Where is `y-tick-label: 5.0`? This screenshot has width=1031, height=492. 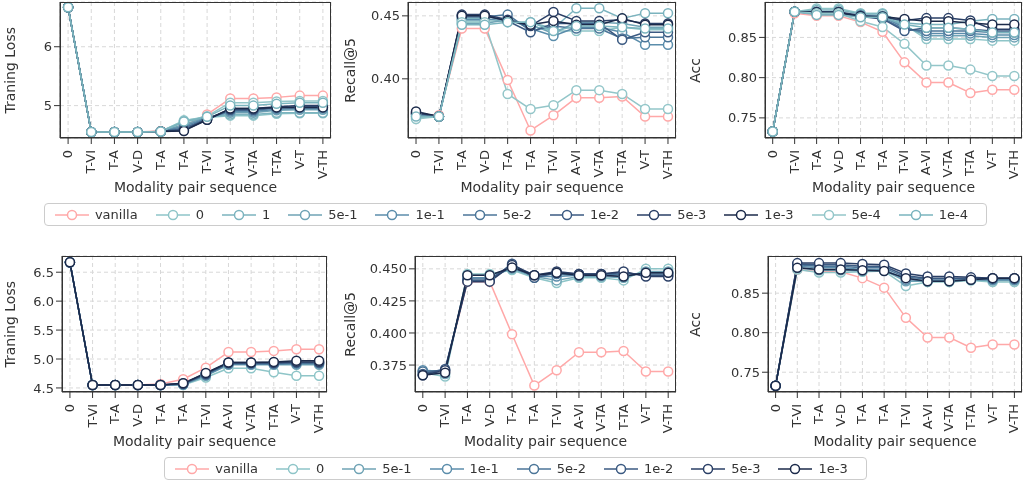 y-tick-label: 5.0 is located at coordinates (43, 359).